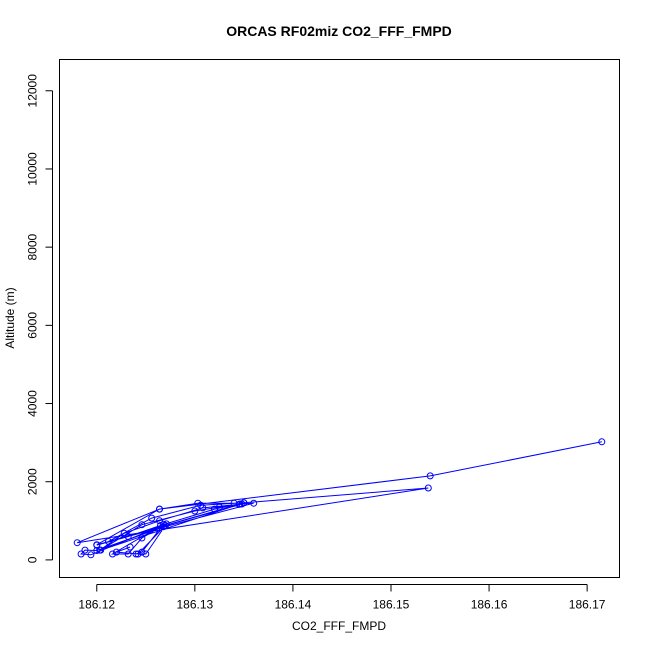 The height and width of the screenshot is (650, 650). Describe the element at coordinates (342, 598) in the screenshot. I see `x-axis: 186.12 186.13 186.14 186.15 186.16 186.17` at that location.